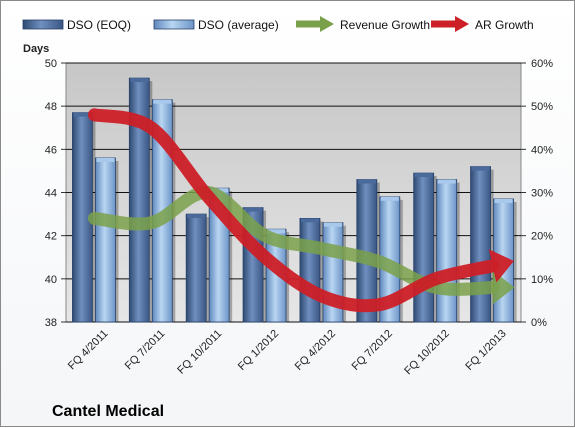 The image size is (575, 428). Describe the element at coordinates (145, 350) in the screenshot. I see `x-tick-label: FQ 7/2011` at that location.